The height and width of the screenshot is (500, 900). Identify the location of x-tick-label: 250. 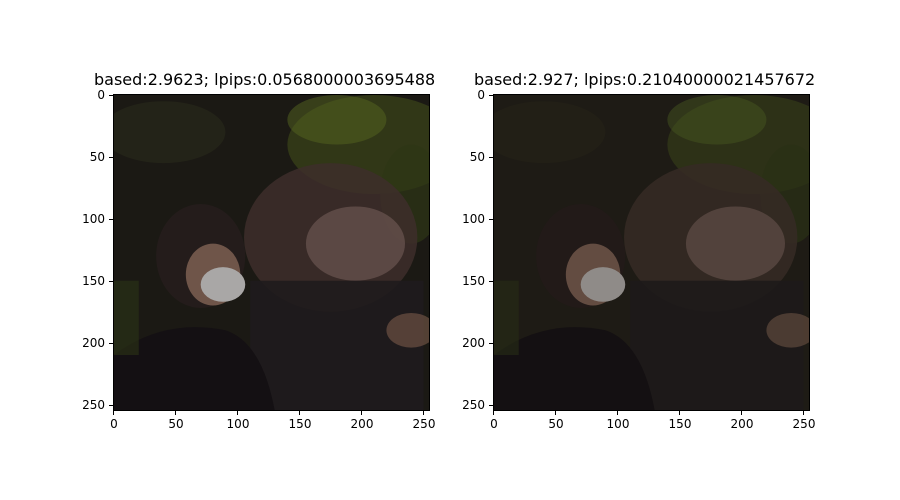
(804, 424).